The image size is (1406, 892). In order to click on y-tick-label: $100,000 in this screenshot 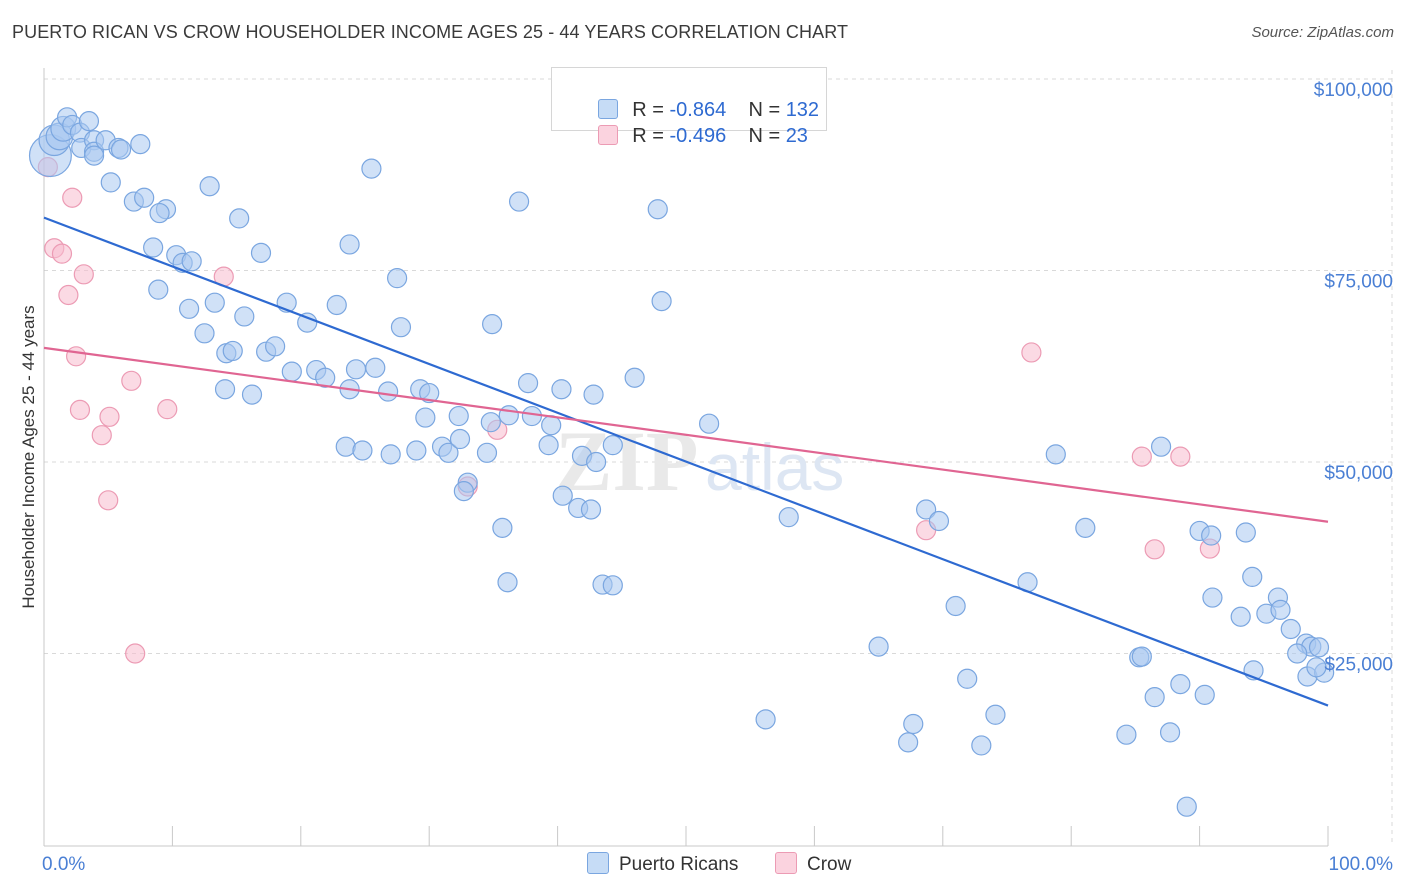, I will do `click(1353, 90)`.